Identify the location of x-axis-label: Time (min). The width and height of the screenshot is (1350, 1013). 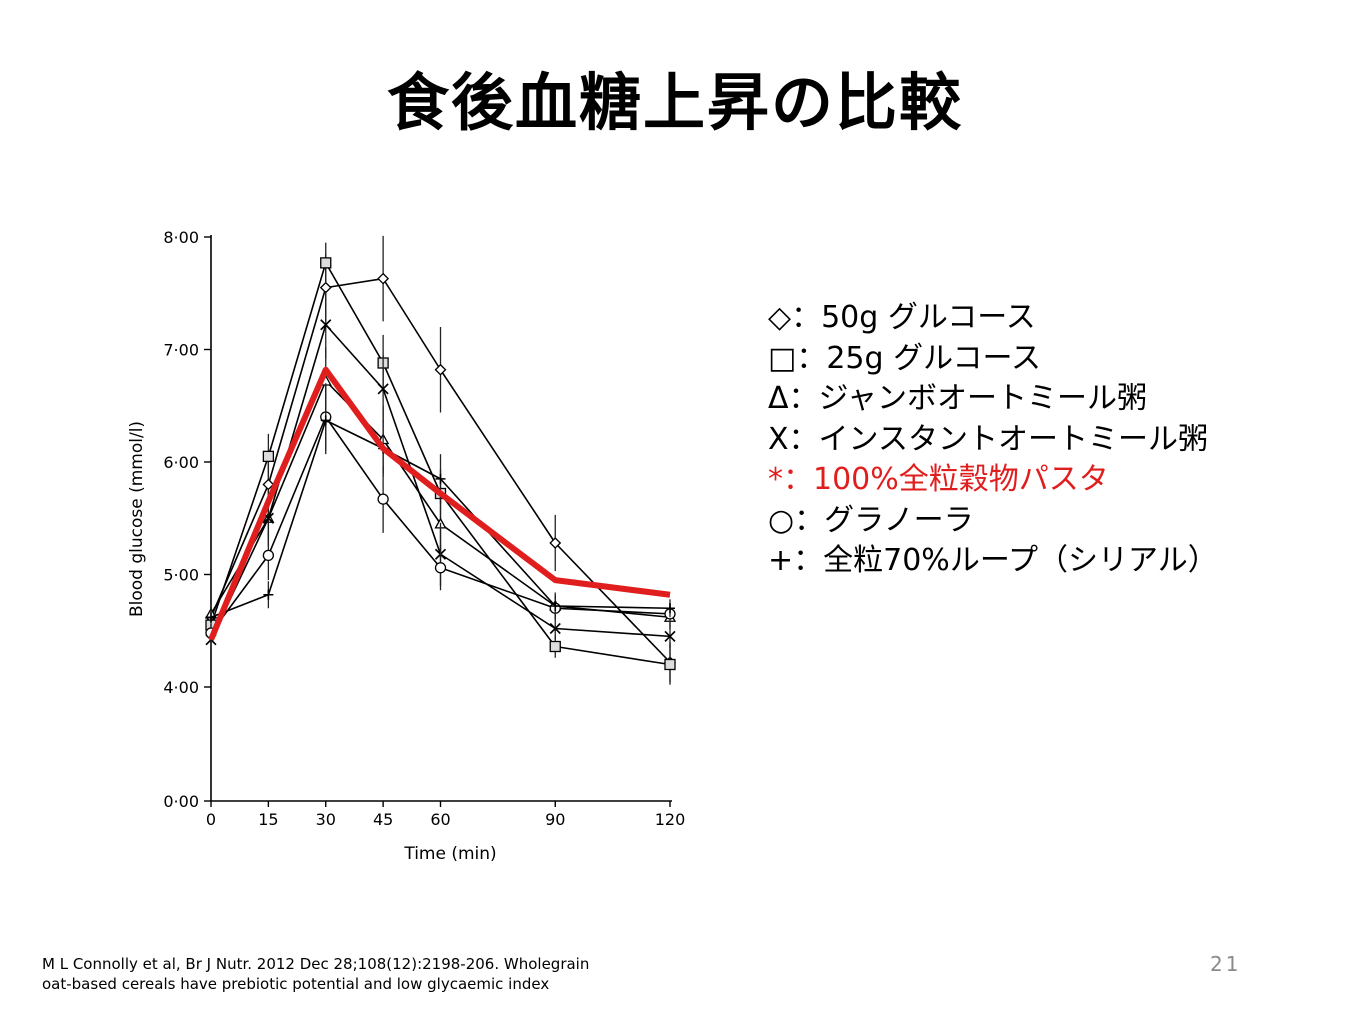
(449, 854).